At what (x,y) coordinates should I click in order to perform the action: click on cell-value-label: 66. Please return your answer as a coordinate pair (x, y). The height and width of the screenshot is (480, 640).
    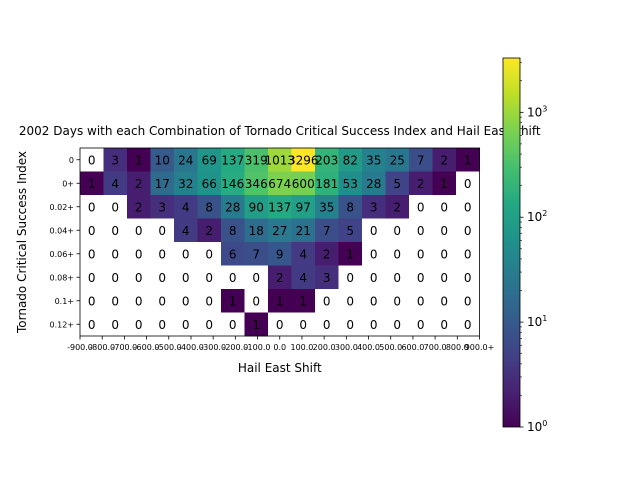
    Looking at the image, I should click on (209, 184).